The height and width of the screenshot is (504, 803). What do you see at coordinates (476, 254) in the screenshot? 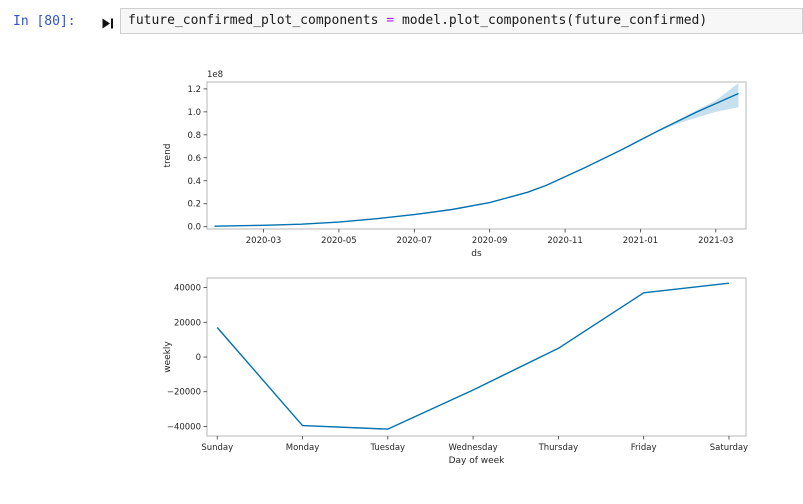
I see `svg-text: ds` at bounding box center [476, 254].